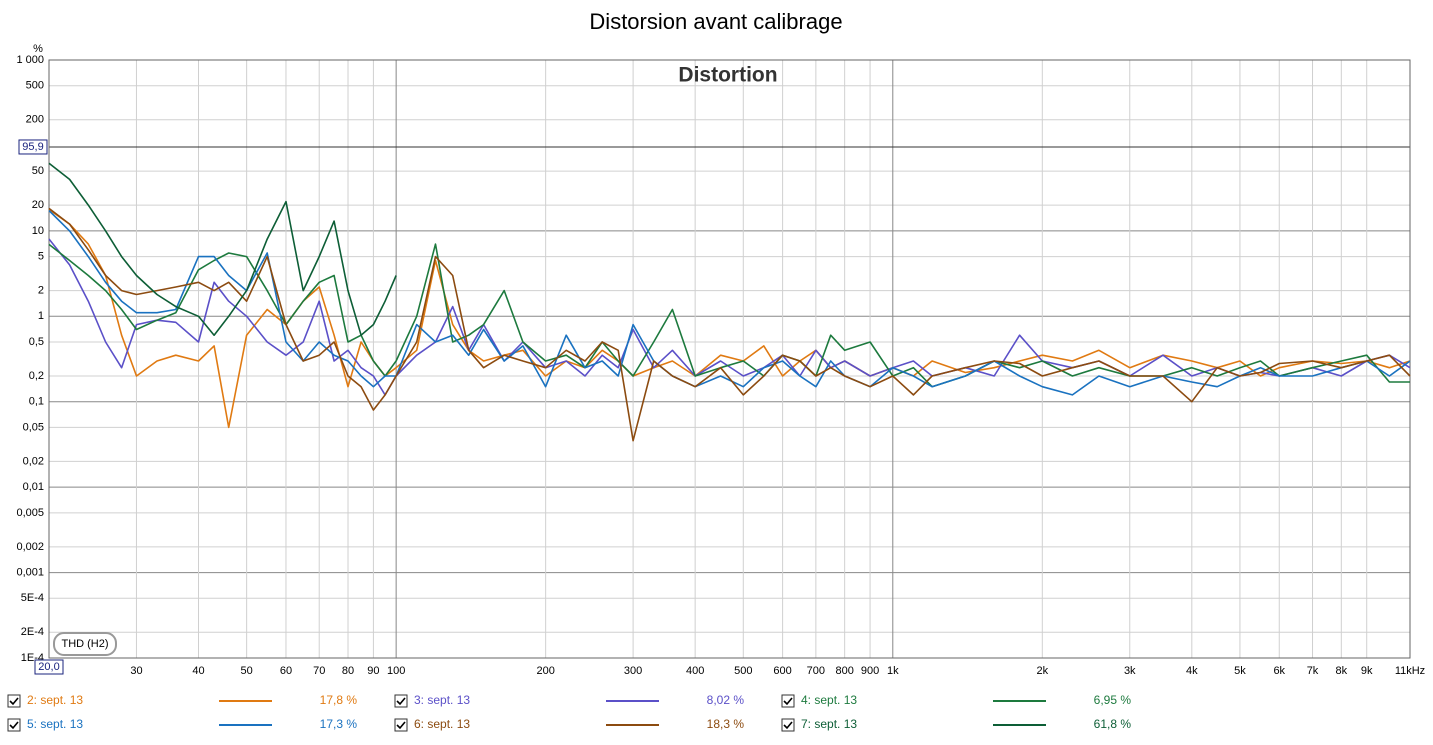 This screenshot has width=1433, height=745. Describe the element at coordinates (844, 671) in the screenshot. I see `x-tick-label: 800` at that location.